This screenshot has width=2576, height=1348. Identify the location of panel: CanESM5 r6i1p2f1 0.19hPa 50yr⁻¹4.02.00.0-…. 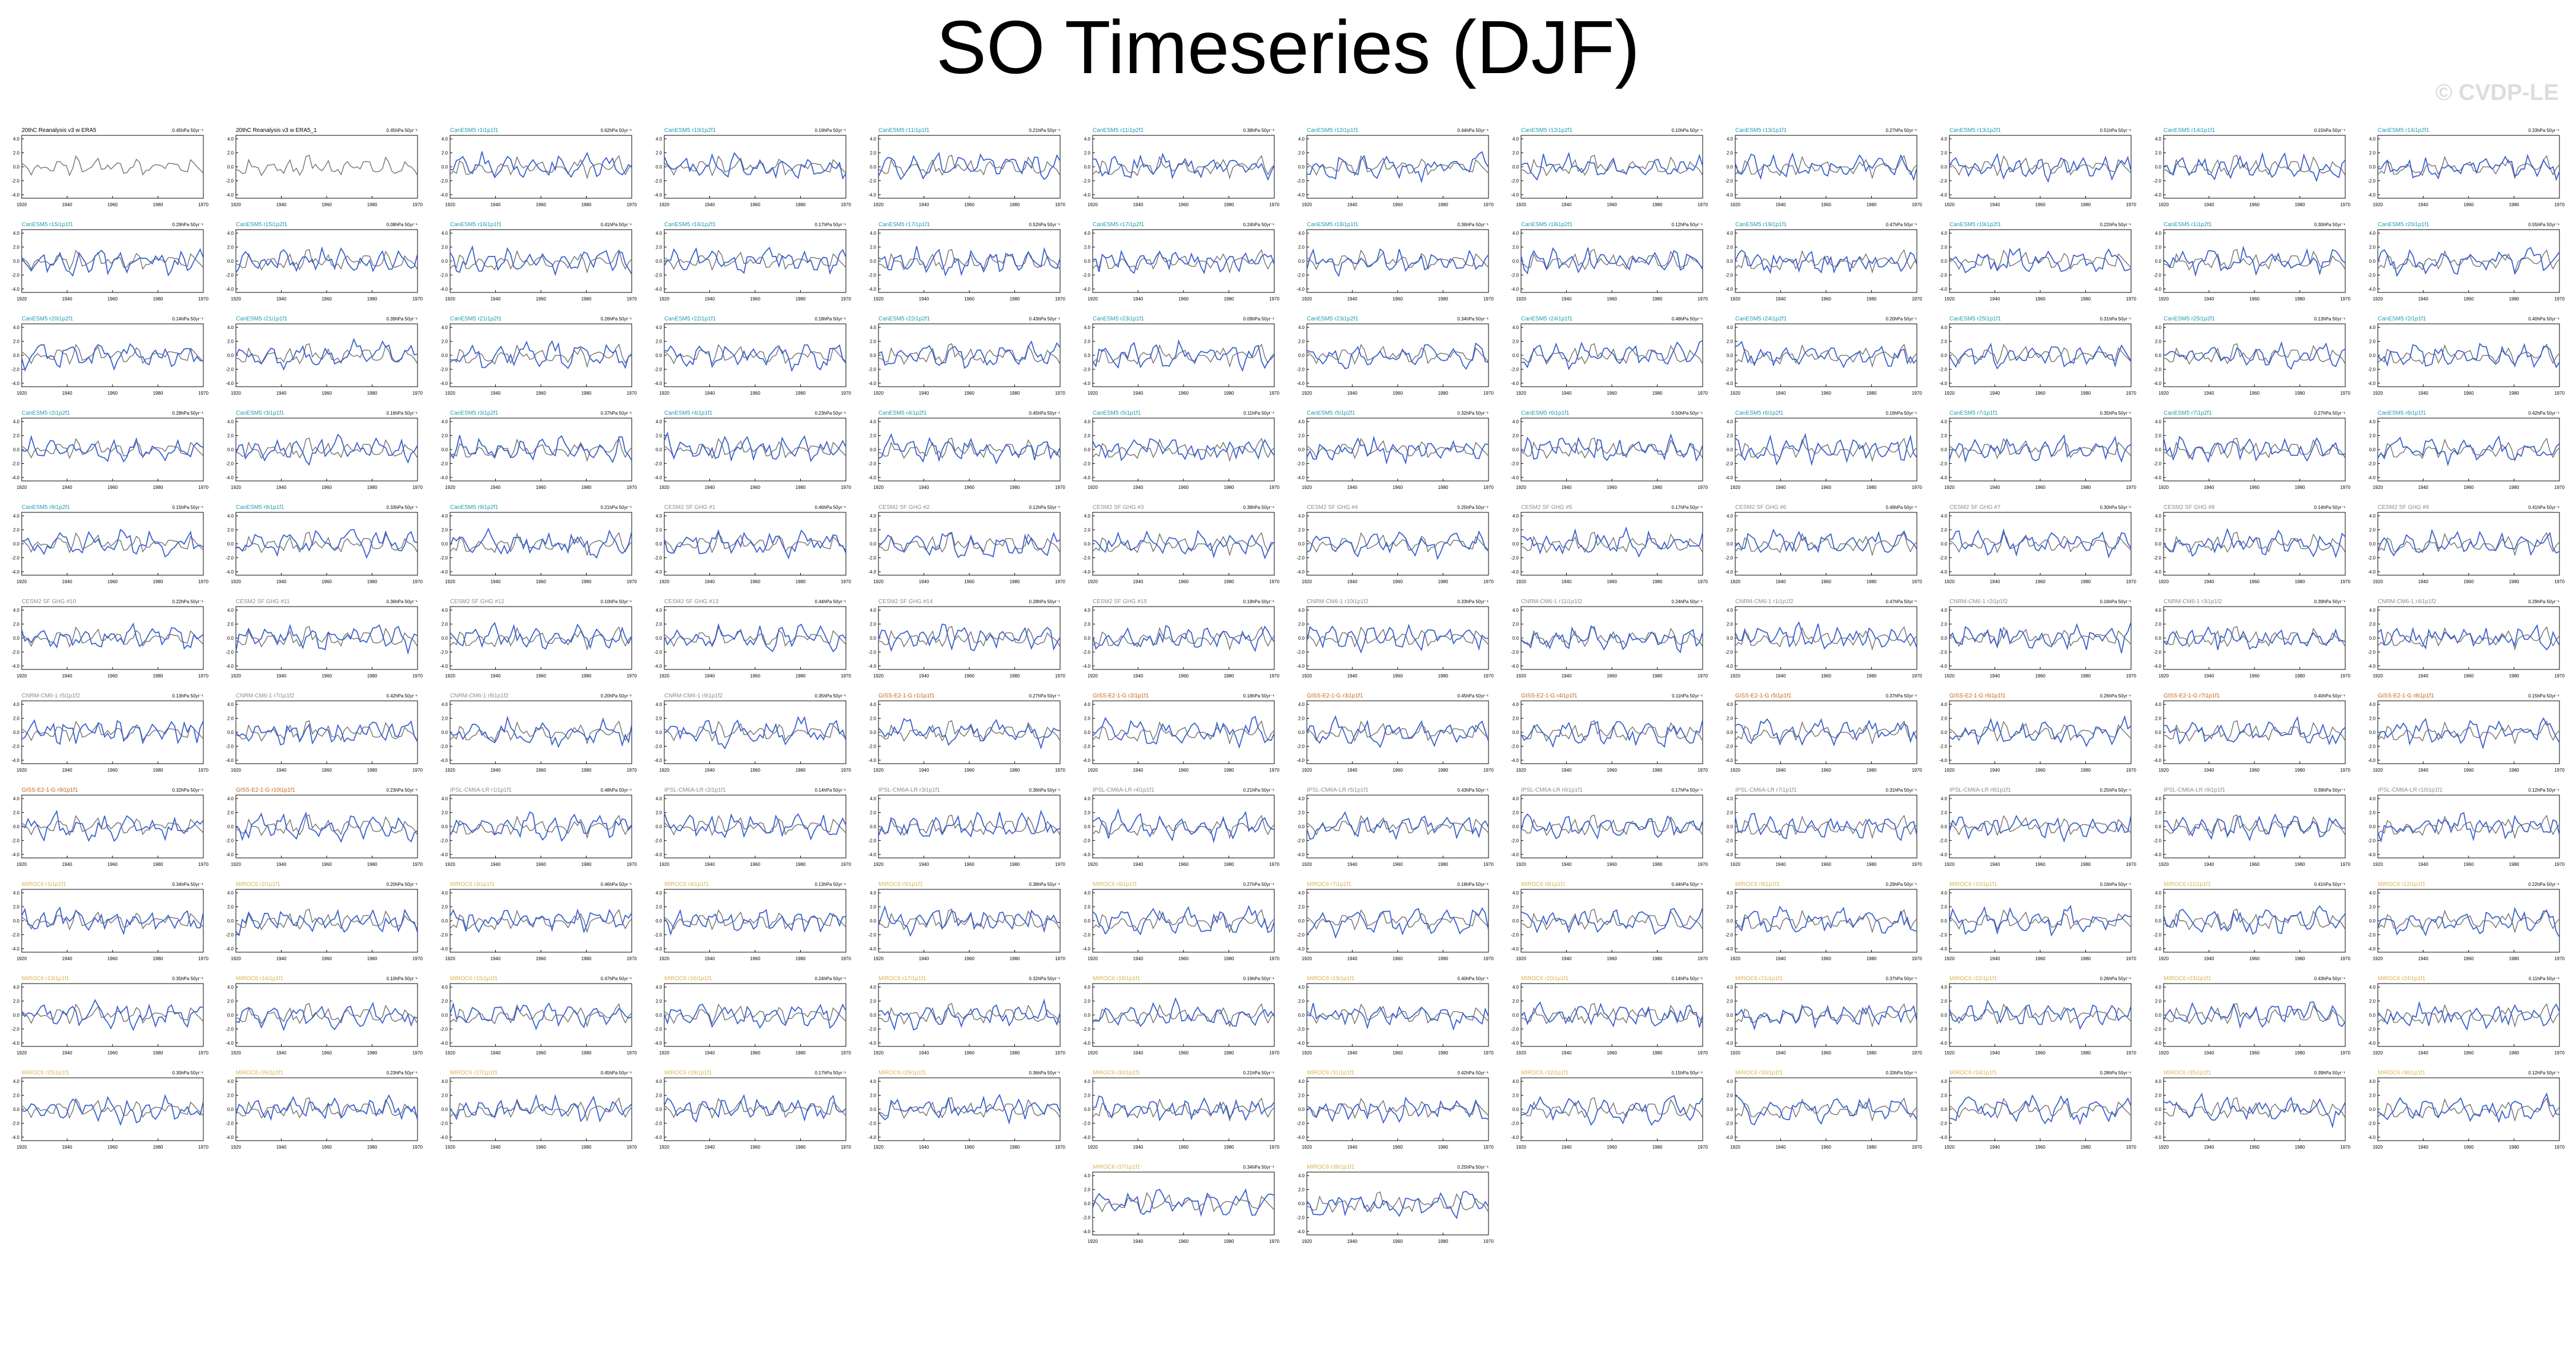
(1823, 450).